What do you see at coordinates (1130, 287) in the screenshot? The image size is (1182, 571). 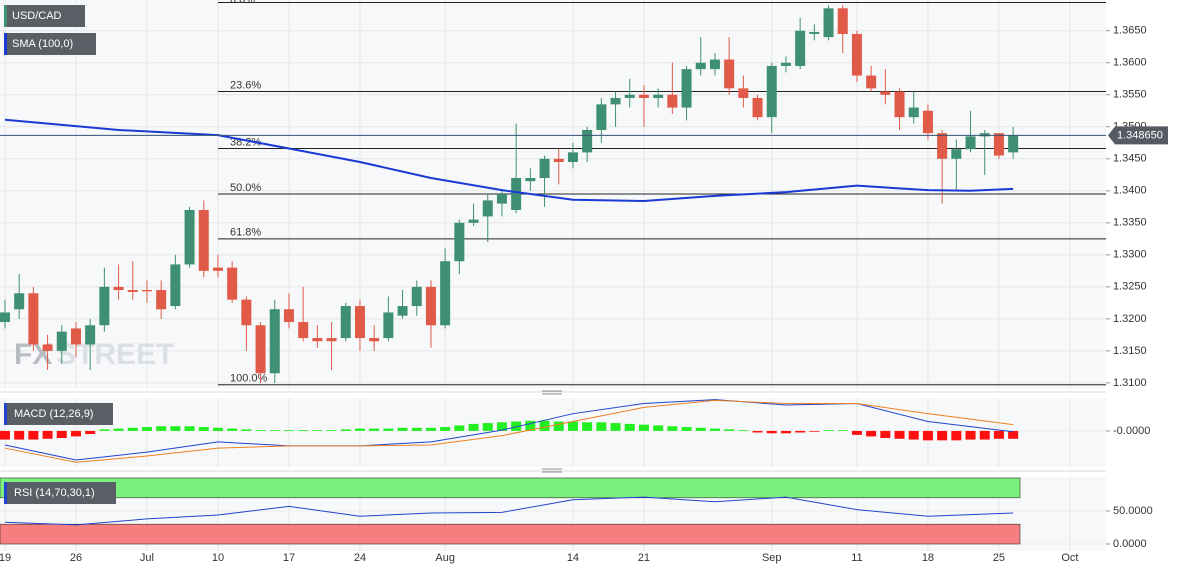 I see `y-tick-label: 1.3250` at bounding box center [1130, 287].